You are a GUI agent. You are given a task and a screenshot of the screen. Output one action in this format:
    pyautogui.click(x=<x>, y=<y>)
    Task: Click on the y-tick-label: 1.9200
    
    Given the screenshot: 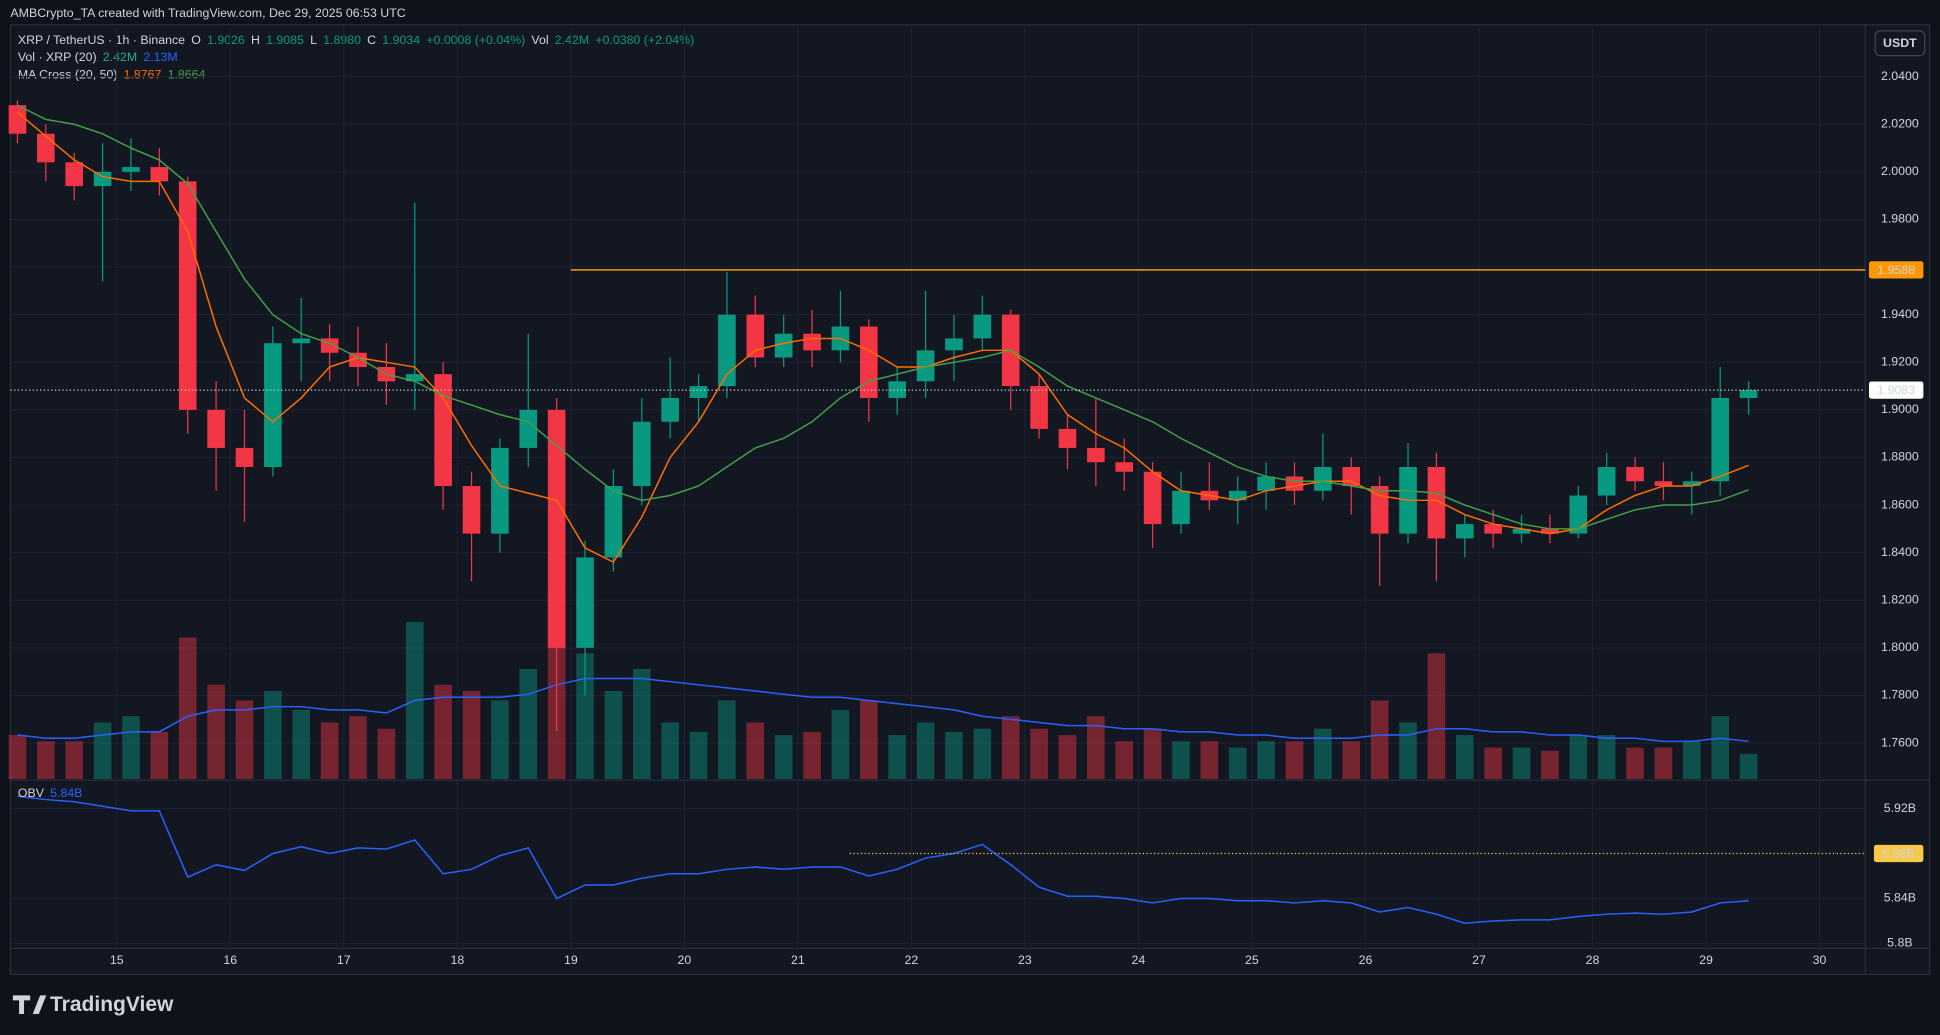 What is the action you would take?
    pyautogui.click(x=1900, y=362)
    